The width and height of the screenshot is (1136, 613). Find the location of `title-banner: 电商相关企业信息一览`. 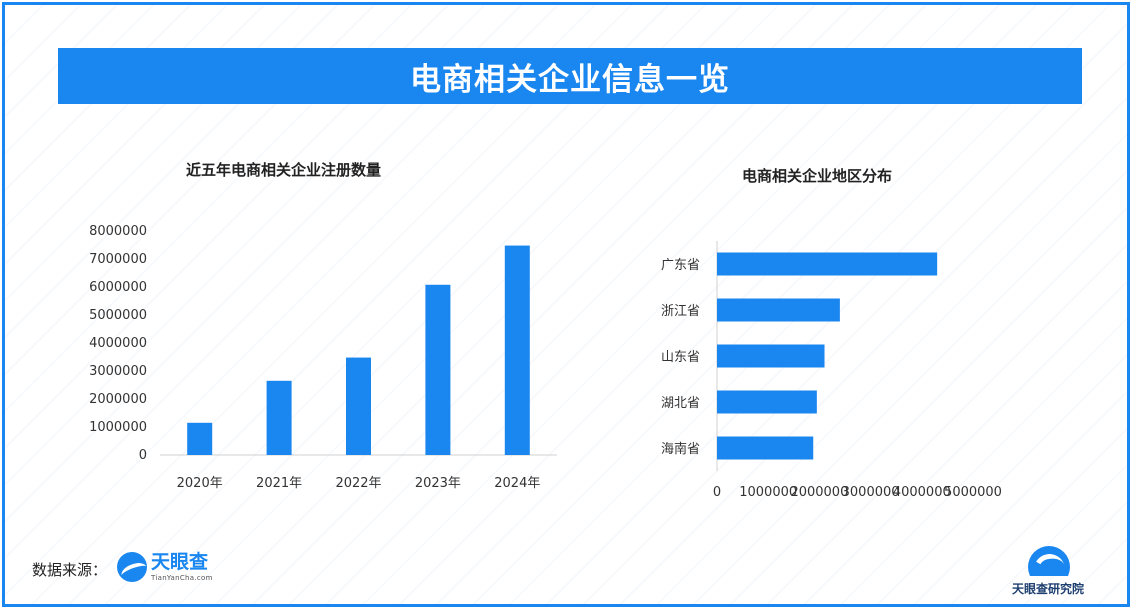

title-banner: 电商相关企业信息一览 is located at coordinates (570, 76).